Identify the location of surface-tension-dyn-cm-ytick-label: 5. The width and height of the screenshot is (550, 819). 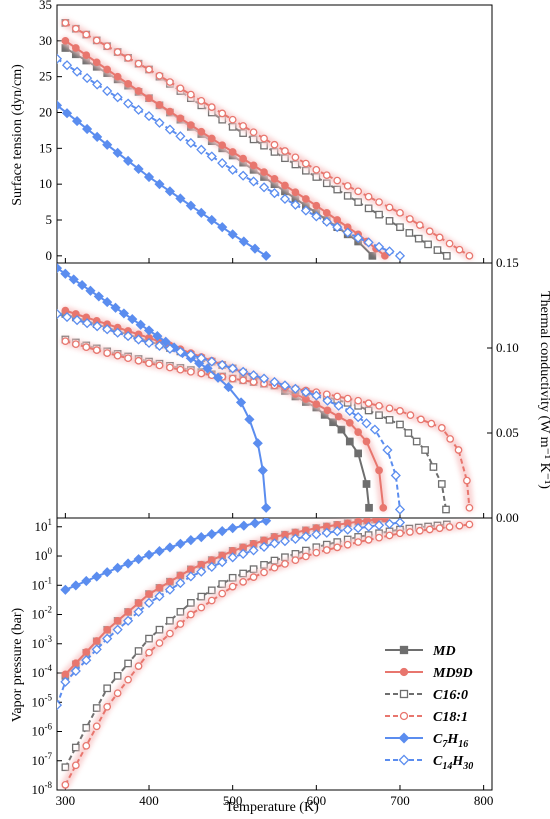
(49, 219).